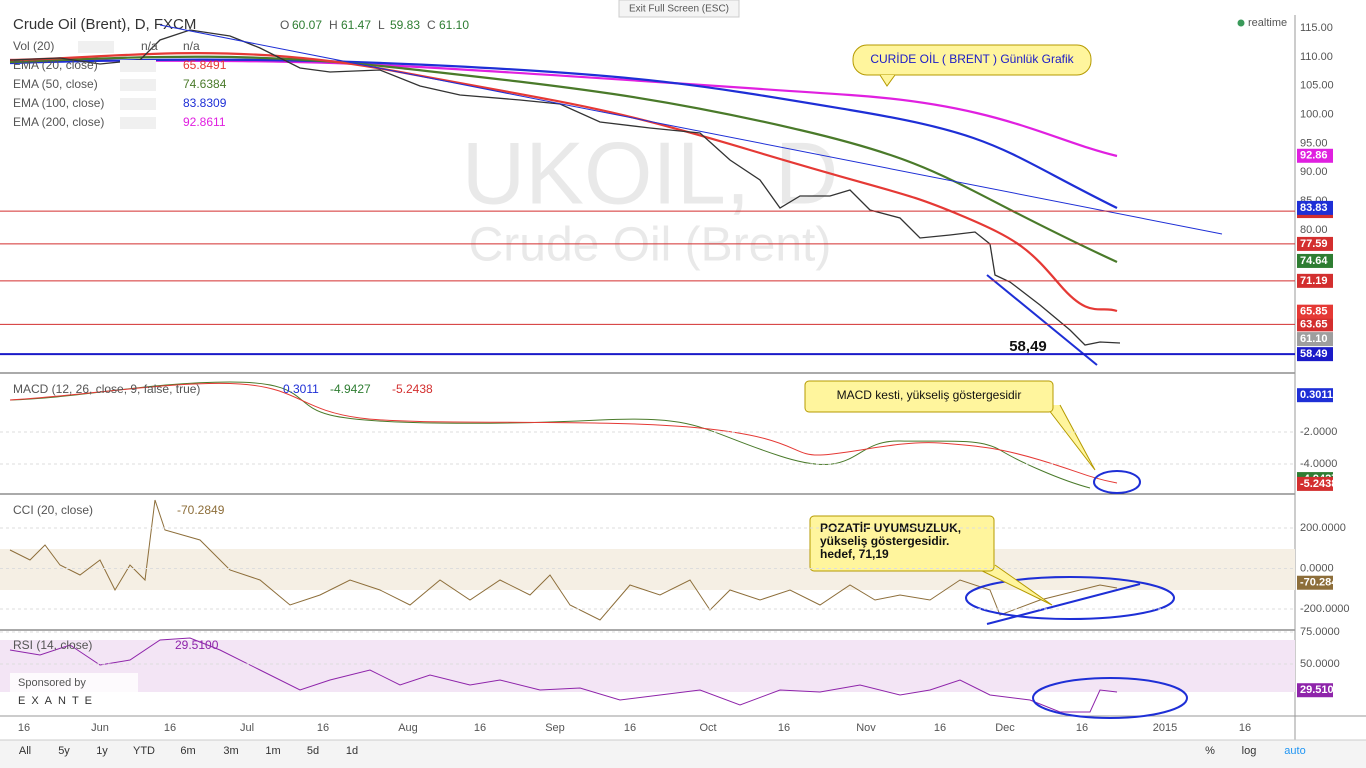 Image resolution: width=1366 pixels, height=768 pixels. What do you see at coordinates (64, 751) in the screenshot?
I see `range-button: 5y` at bounding box center [64, 751].